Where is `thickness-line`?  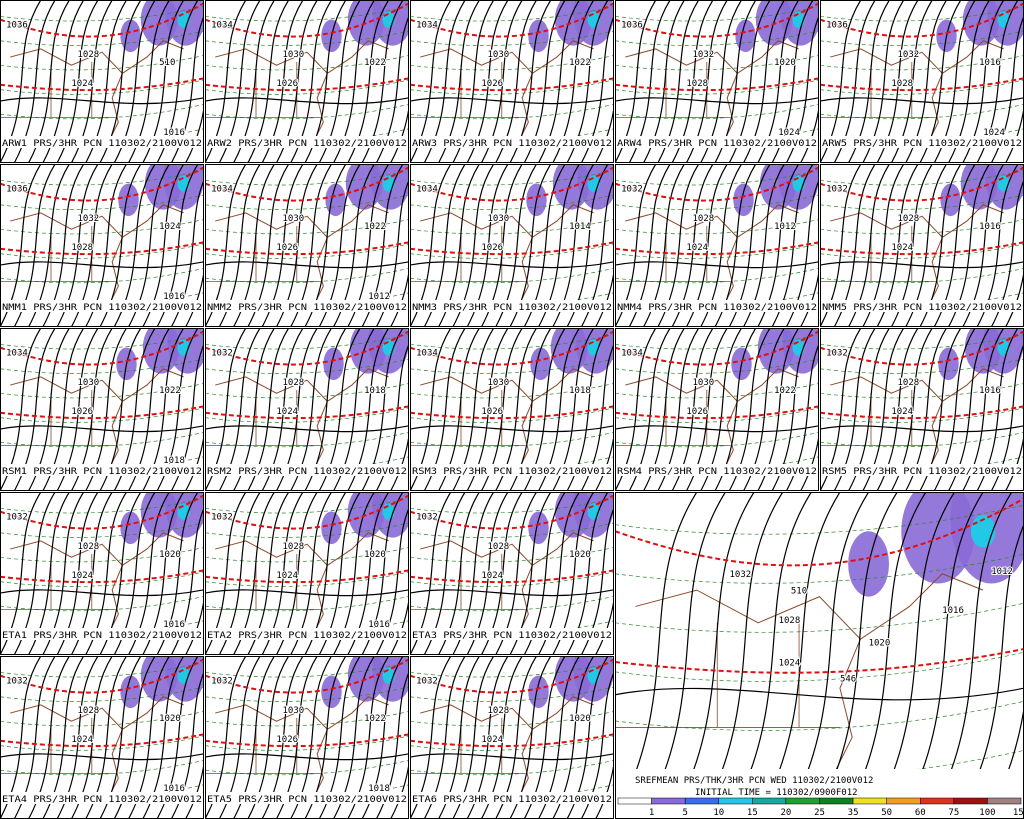
thickness-line is located at coordinates (819, 666).